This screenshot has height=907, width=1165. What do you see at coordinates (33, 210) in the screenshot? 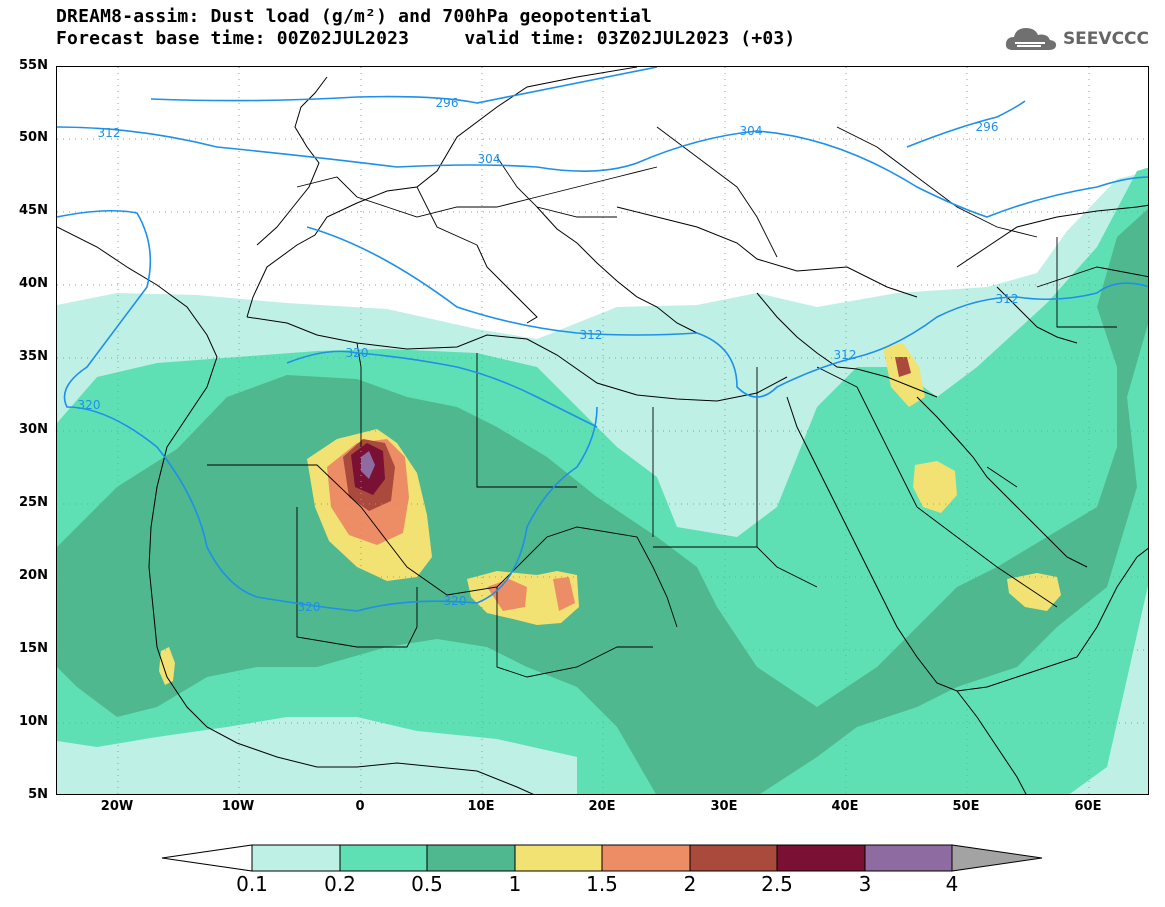
I see `lat-label: 45N` at bounding box center [33, 210].